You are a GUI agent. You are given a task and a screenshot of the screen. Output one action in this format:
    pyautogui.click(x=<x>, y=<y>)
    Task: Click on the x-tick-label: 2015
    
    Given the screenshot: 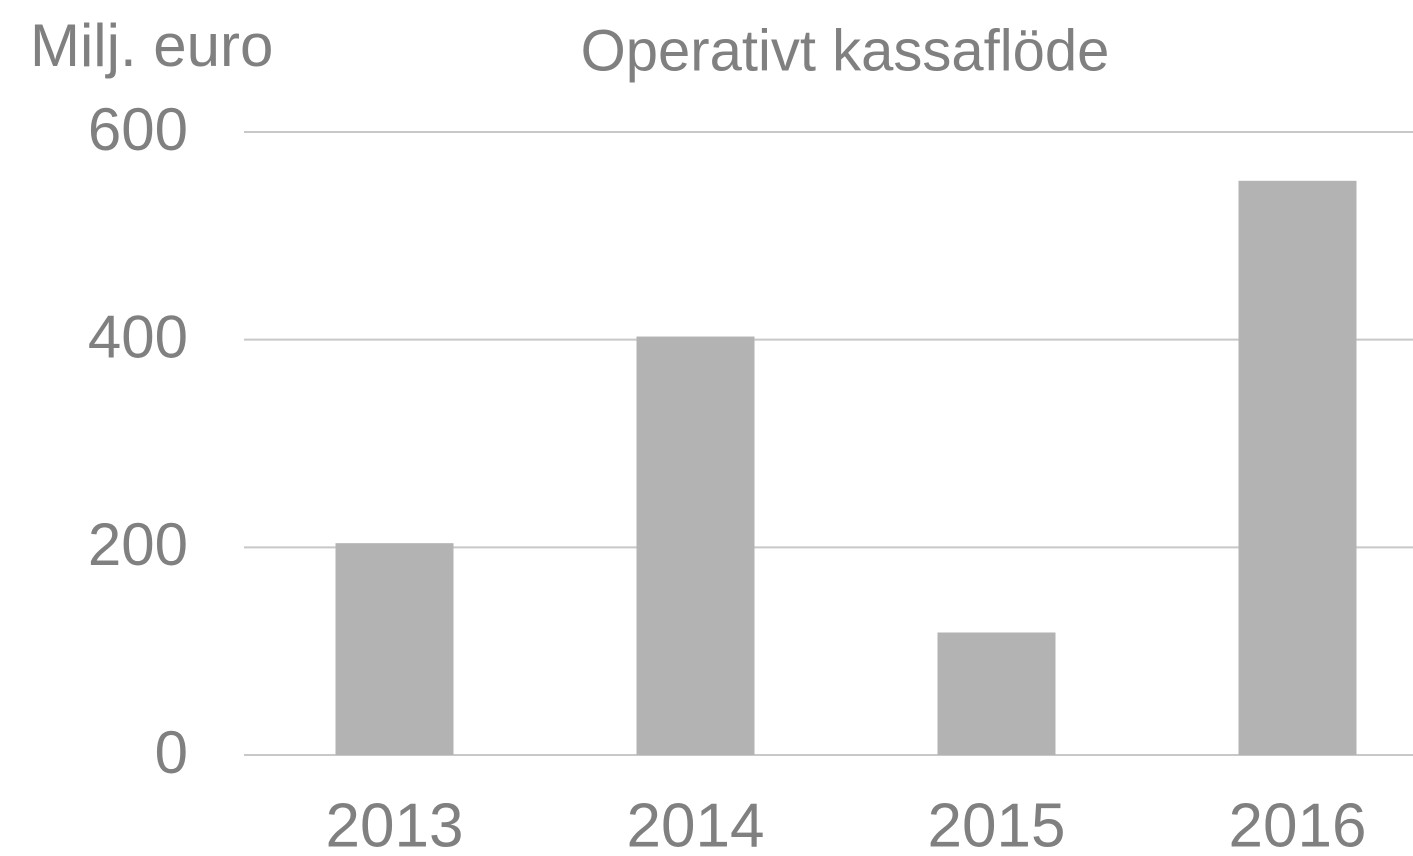 What is the action you would take?
    pyautogui.click(x=997, y=823)
    